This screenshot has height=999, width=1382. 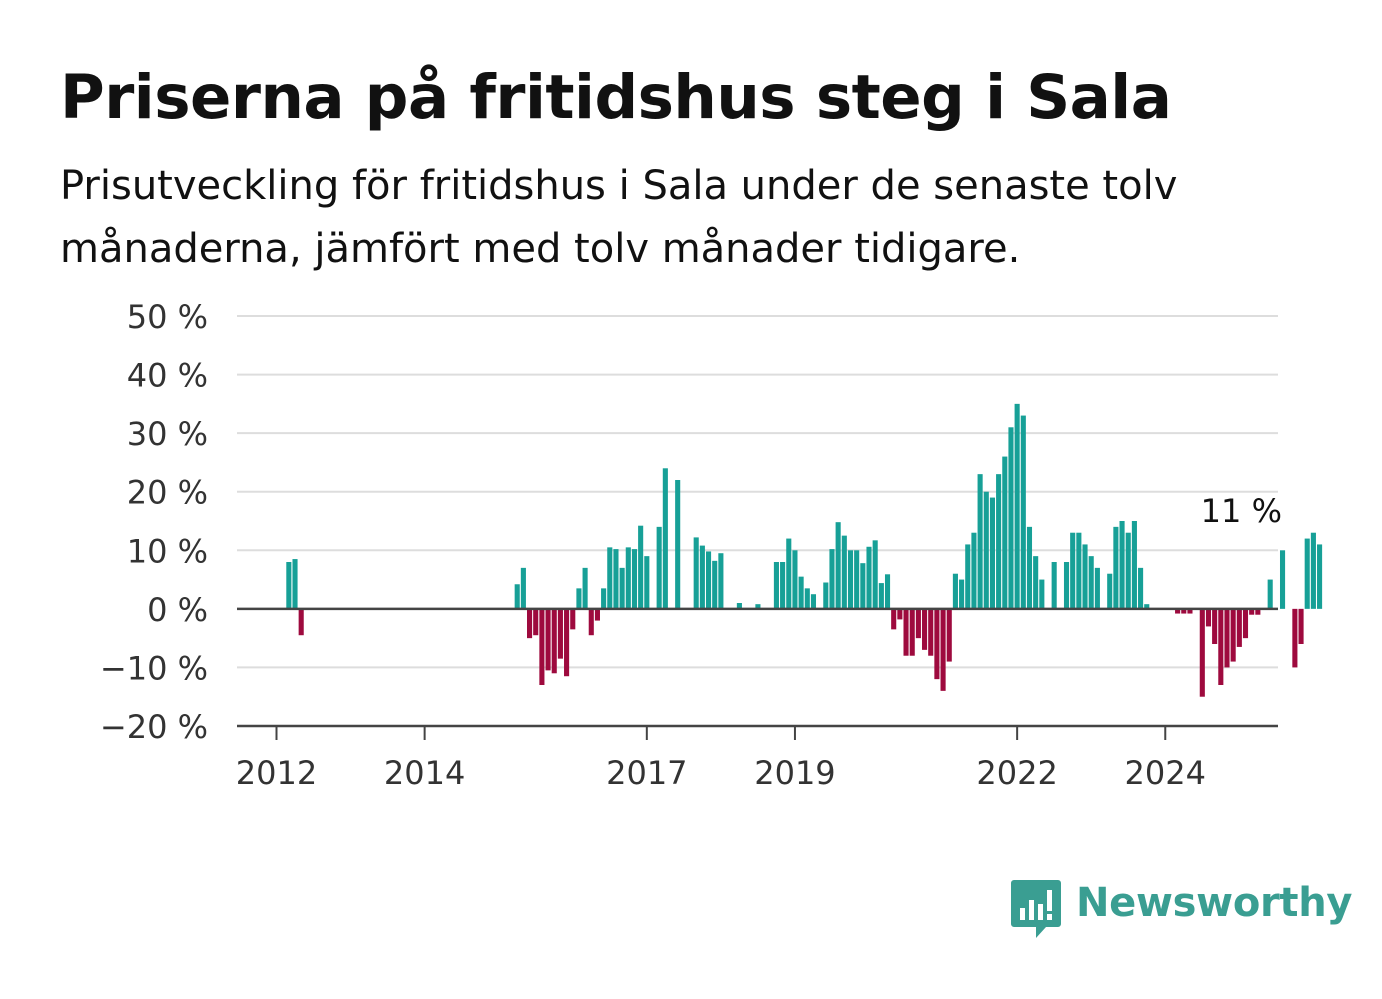 What do you see at coordinates (167, 376) in the screenshot?
I see `y-tick-label: 40 %` at bounding box center [167, 376].